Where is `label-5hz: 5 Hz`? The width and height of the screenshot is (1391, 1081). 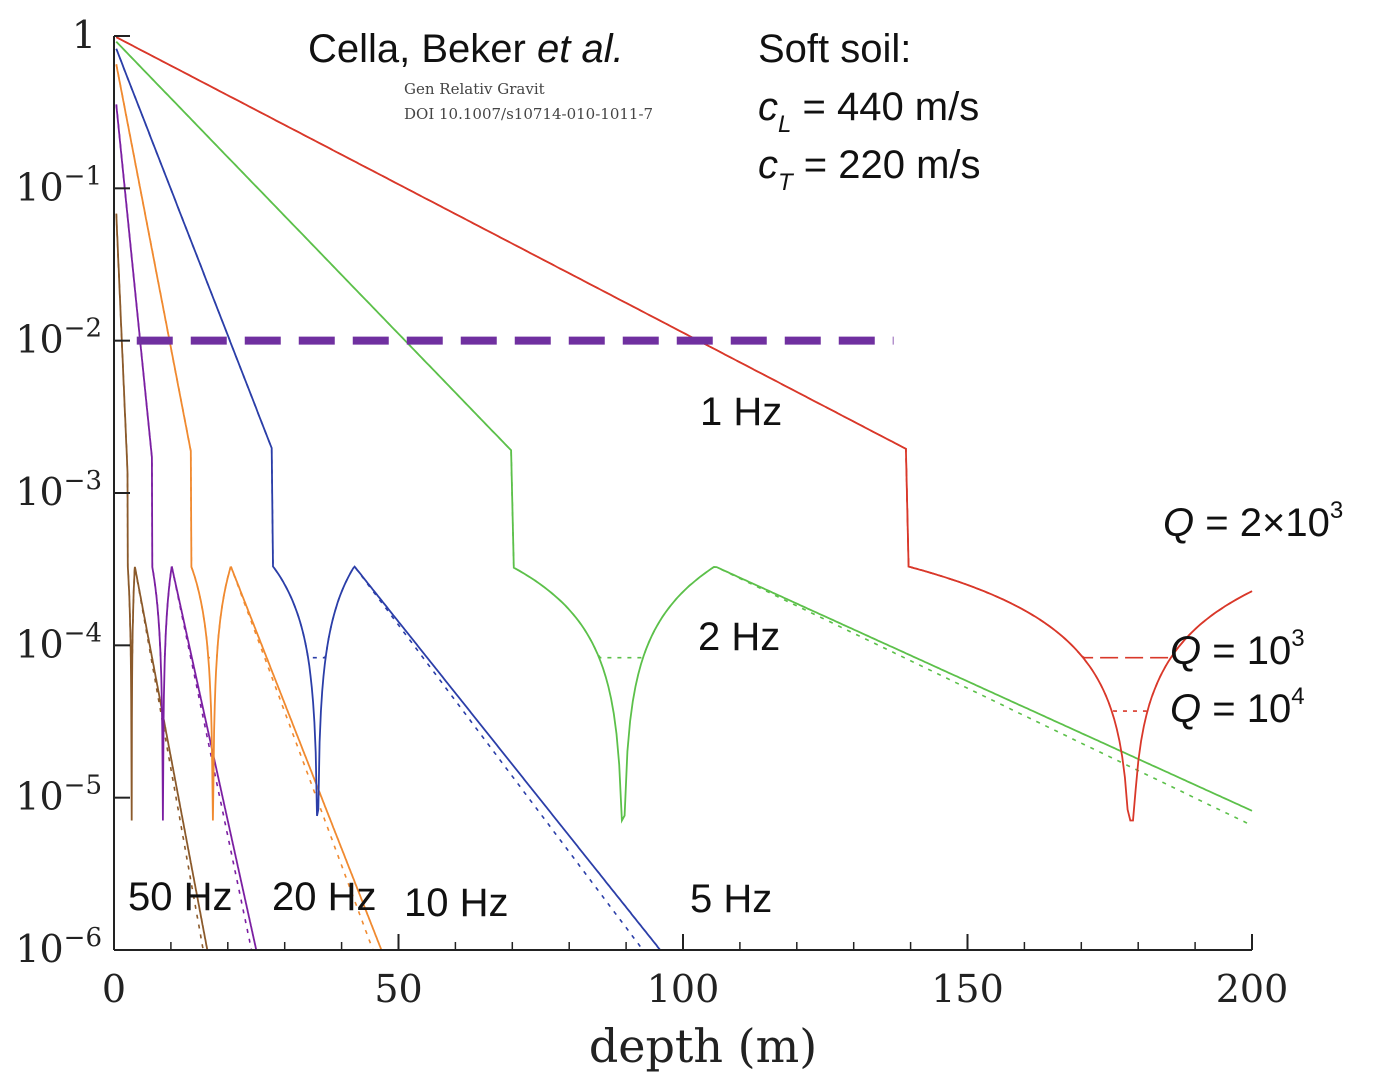
label-5hz: 5 Hz is located at coordinates (731, 899).